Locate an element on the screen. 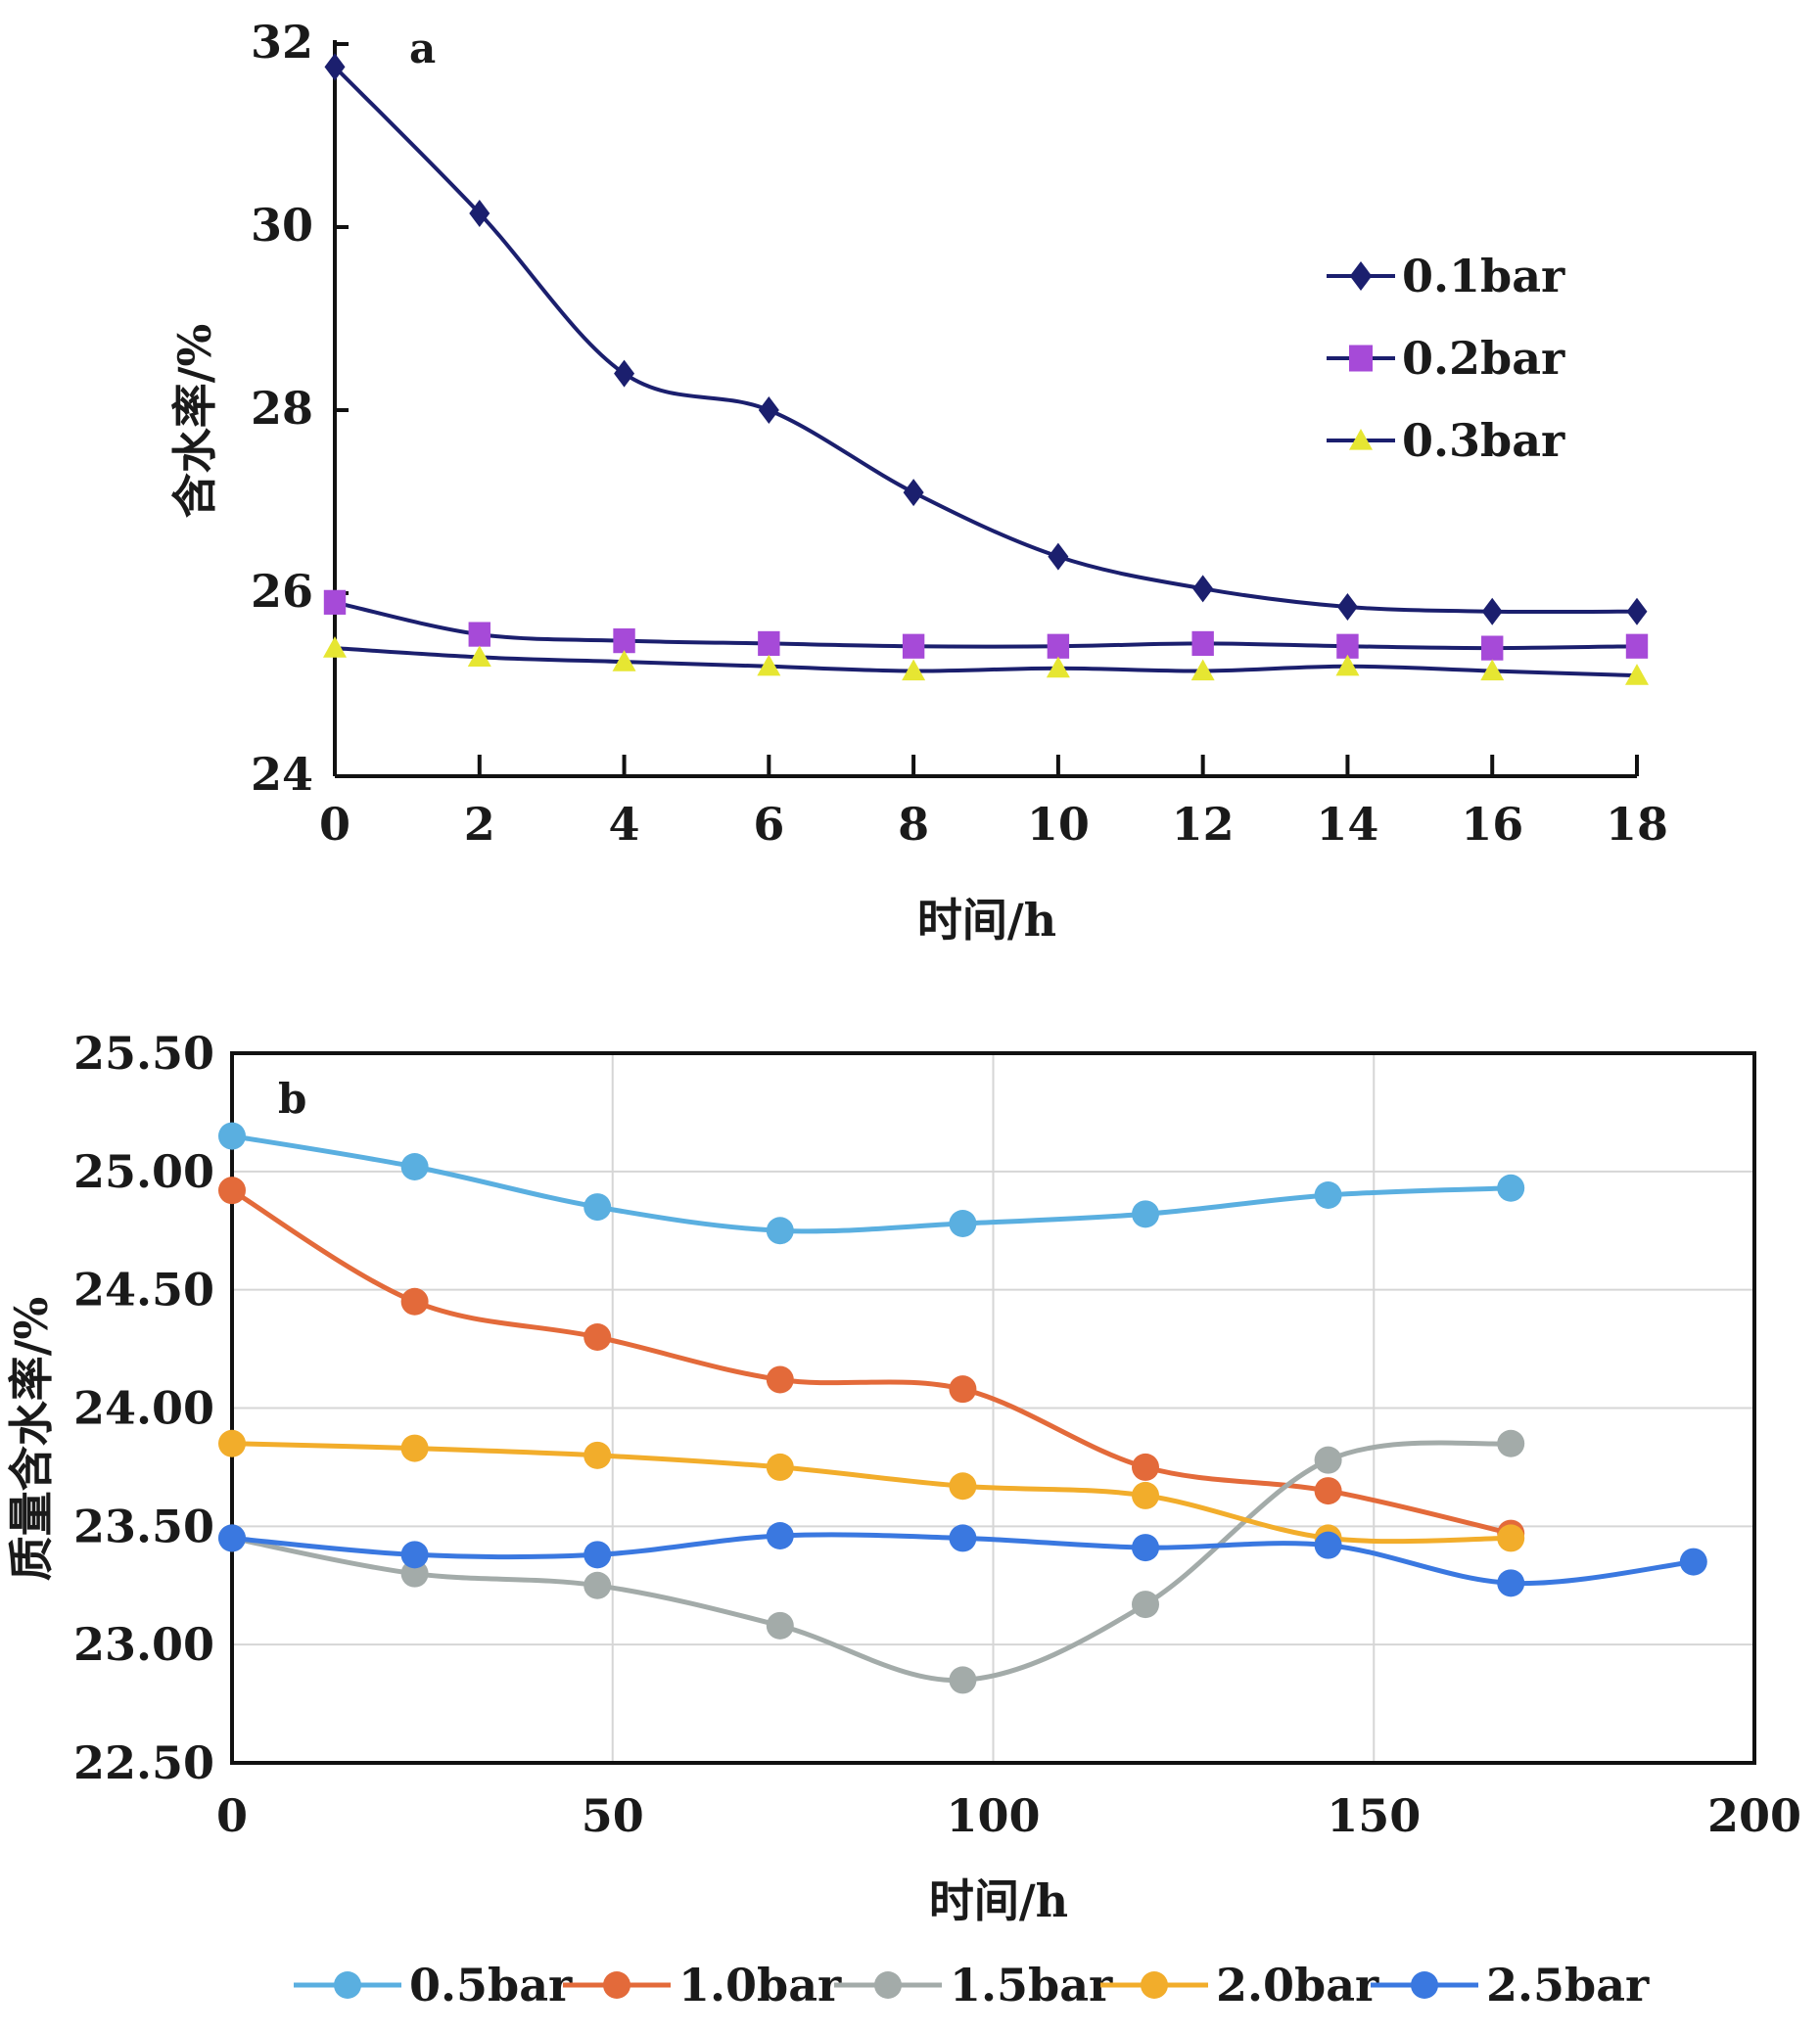  chart-b-legend-label: 0.5bar is located at coordinates (491, 1985).